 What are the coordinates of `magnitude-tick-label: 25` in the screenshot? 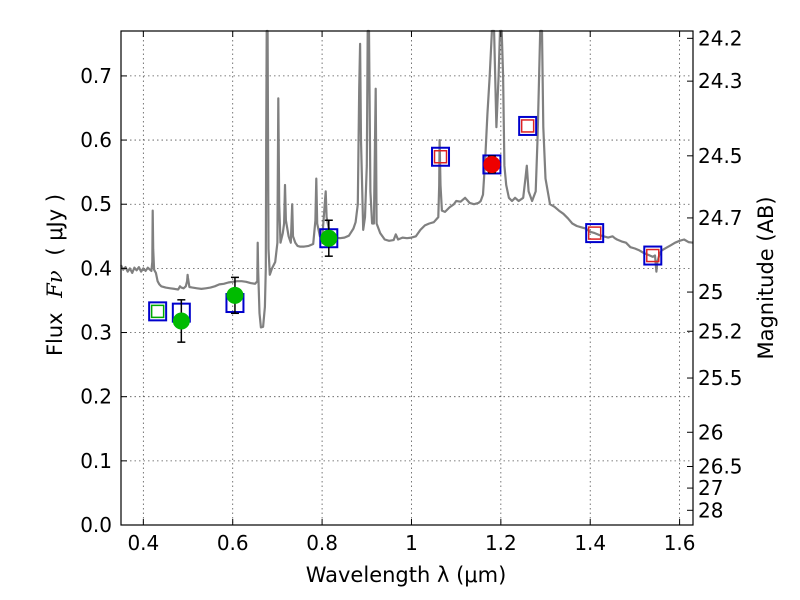 It's located at (710, 292).